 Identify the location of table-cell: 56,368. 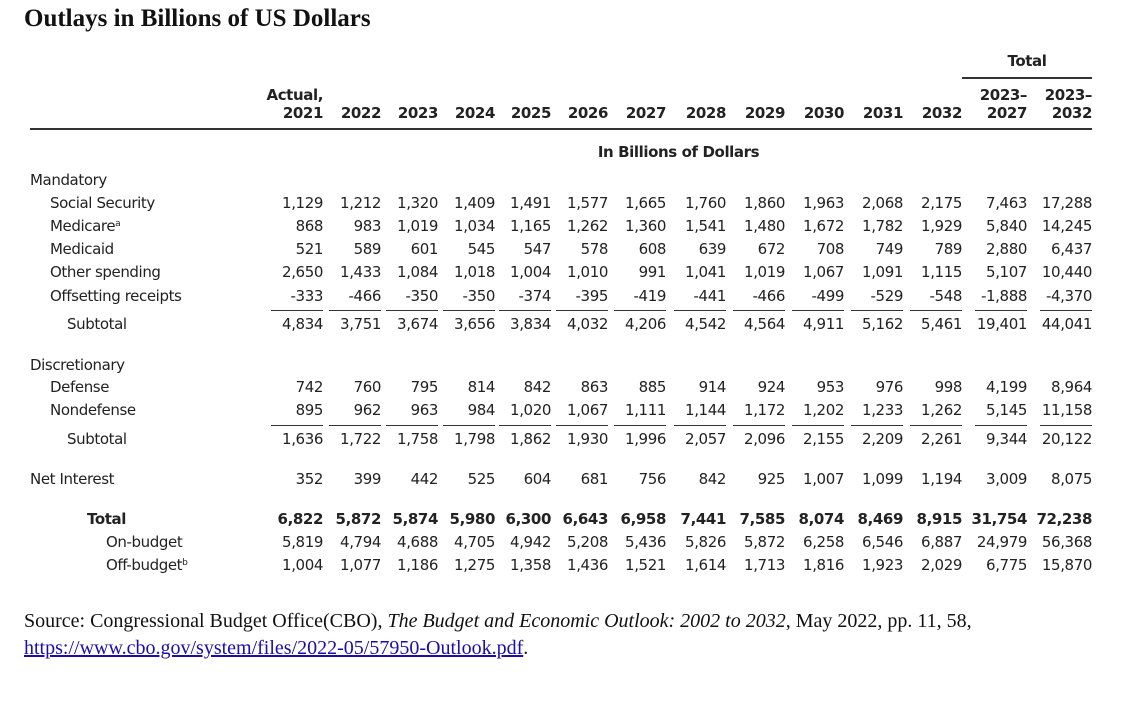
(1066, 542).